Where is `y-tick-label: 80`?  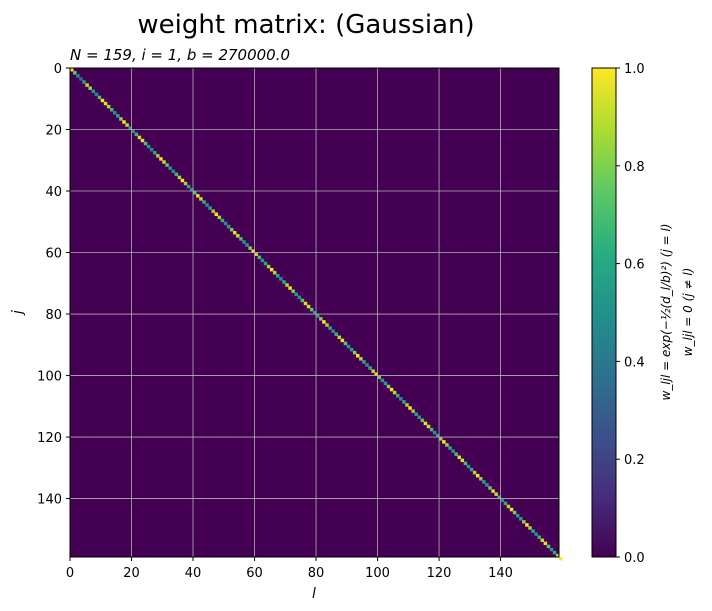 y-tick-label: 80 is located at coordinates (53, 315).